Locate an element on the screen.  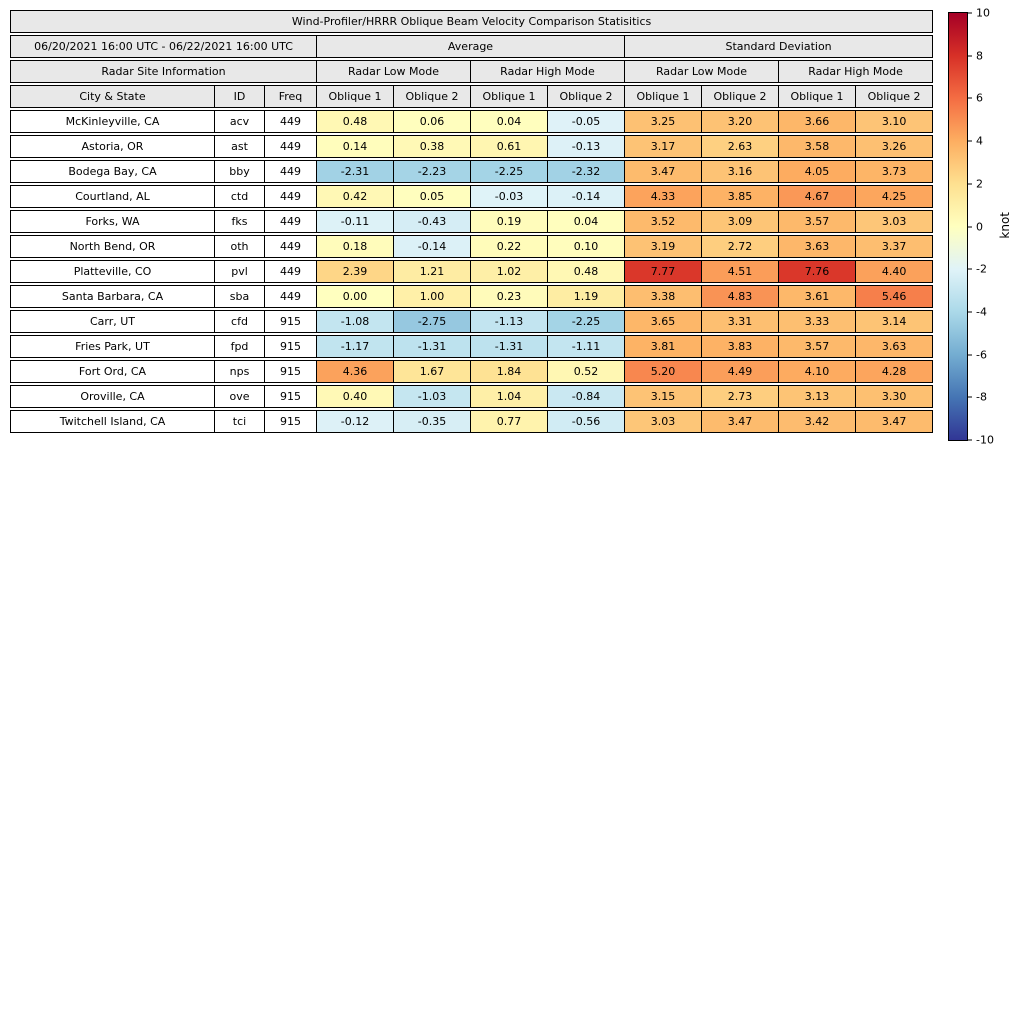
site-id-cell: ctd is located at coordinates (240, 196).